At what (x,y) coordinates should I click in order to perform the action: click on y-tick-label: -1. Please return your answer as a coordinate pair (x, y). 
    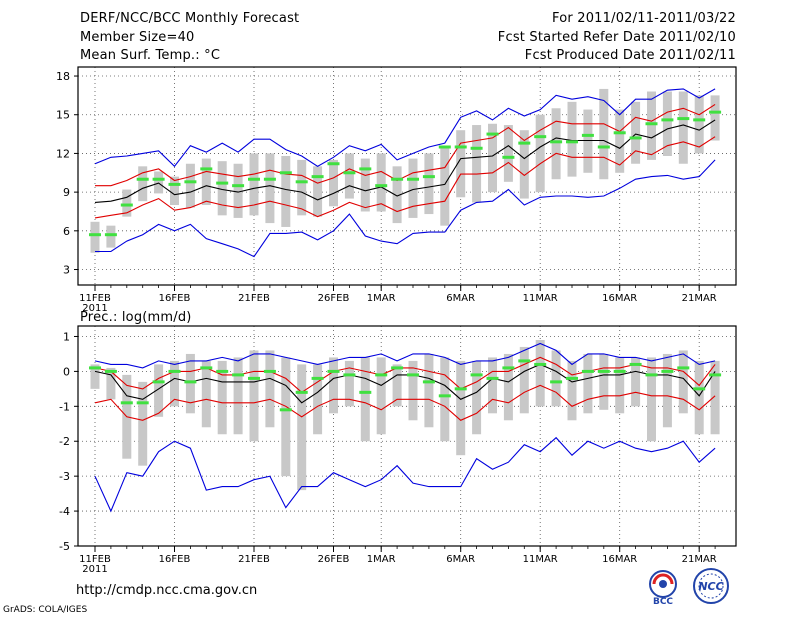
    Looking at the image, I should click on (64, 406).